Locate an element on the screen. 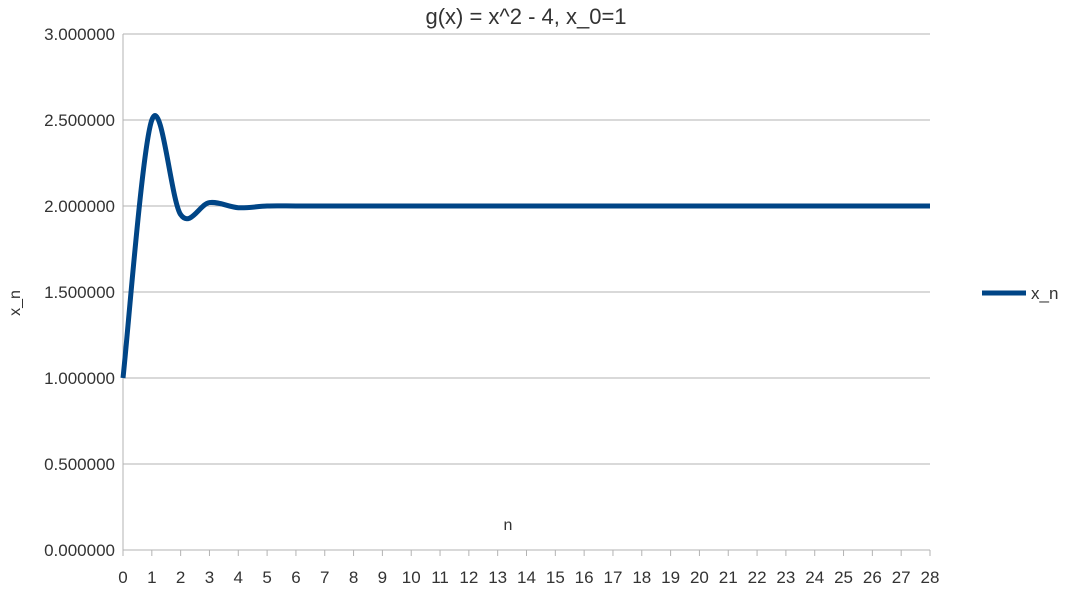 The image size is (1067, 604). x-tick-label: 22 is located at coordinates (757, 577).